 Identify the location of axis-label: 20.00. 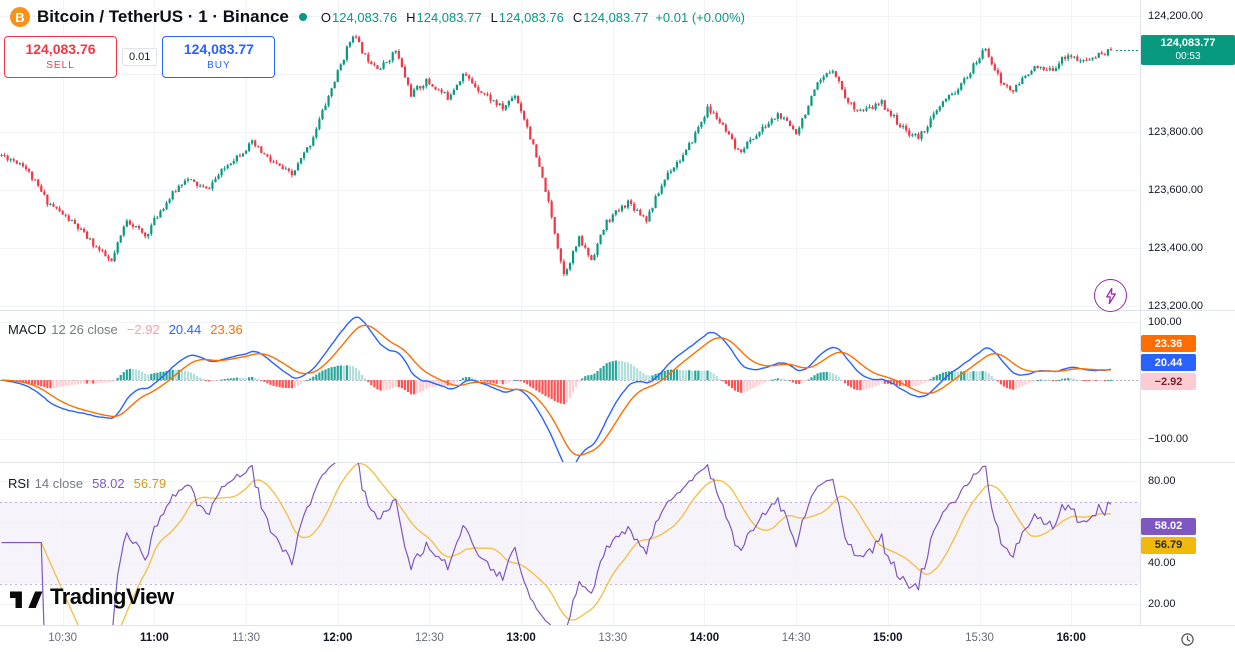
(1162, 604).